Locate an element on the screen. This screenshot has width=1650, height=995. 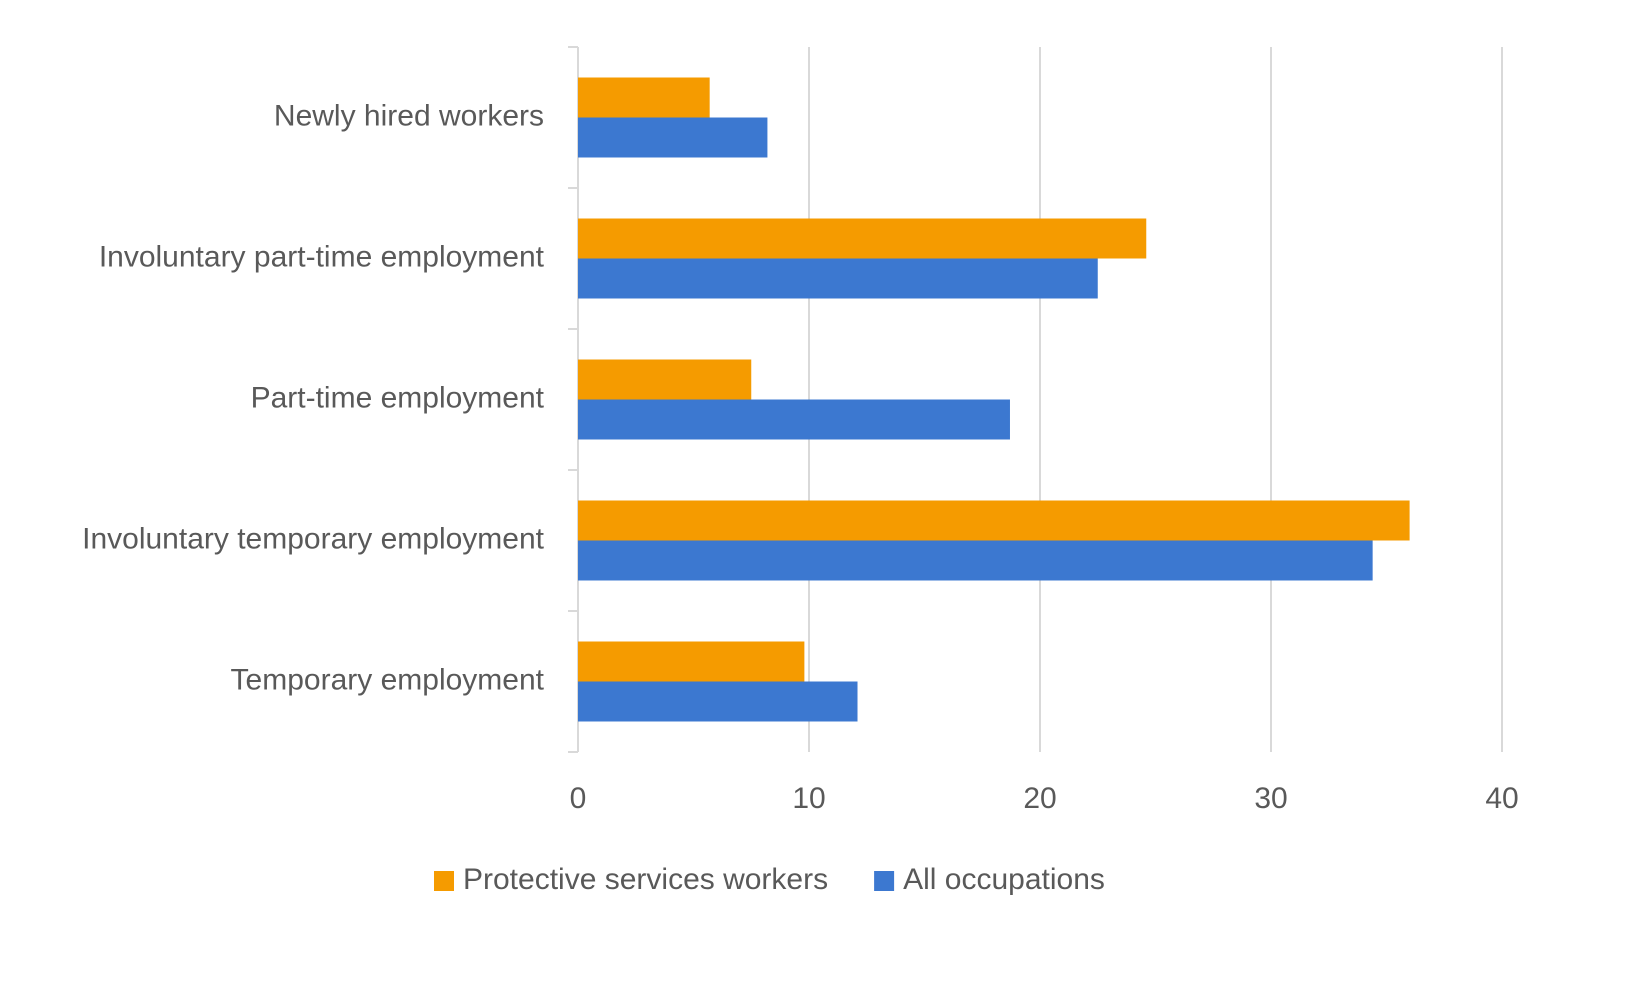
legend-label-all-occupations: All occupations is located at coordinates (1004, 879).